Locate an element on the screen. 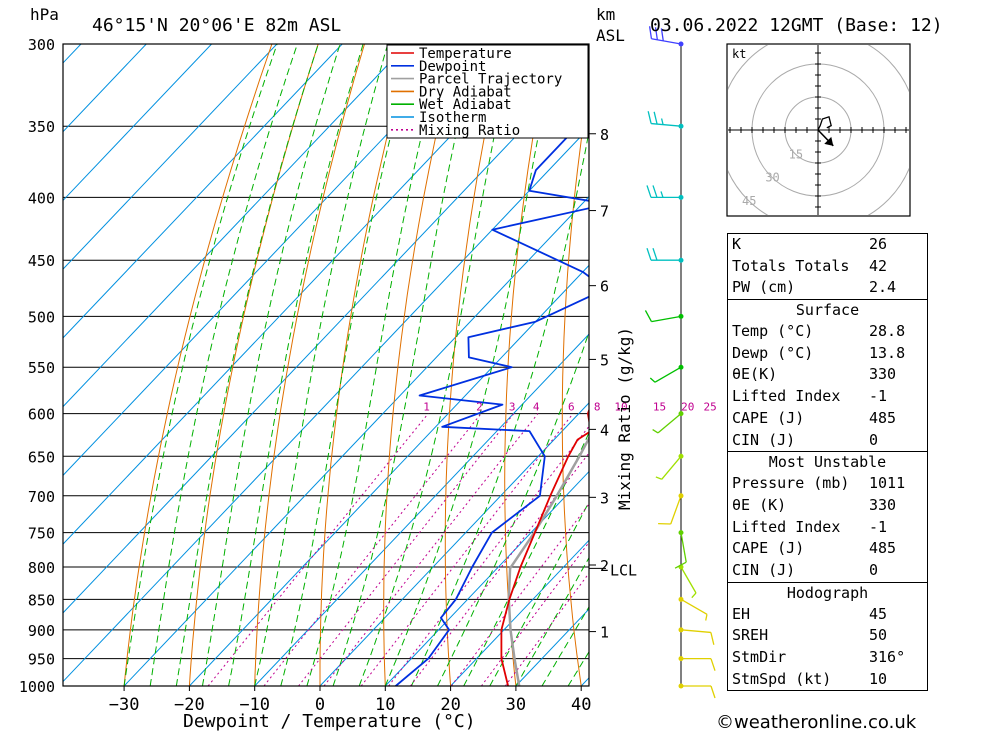 The height and width of the screenshot is (733, 1000). surface-index-label: Lifted Index is located at coordinates (786, 396).